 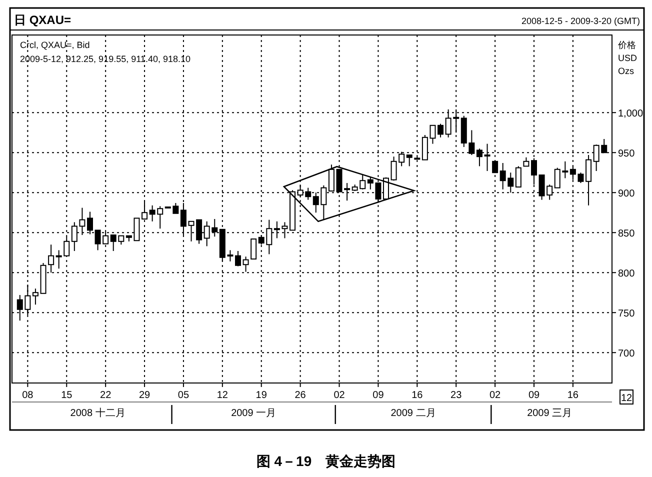 I want to click on x-tick-label: 22, so click(x=106, y=395).